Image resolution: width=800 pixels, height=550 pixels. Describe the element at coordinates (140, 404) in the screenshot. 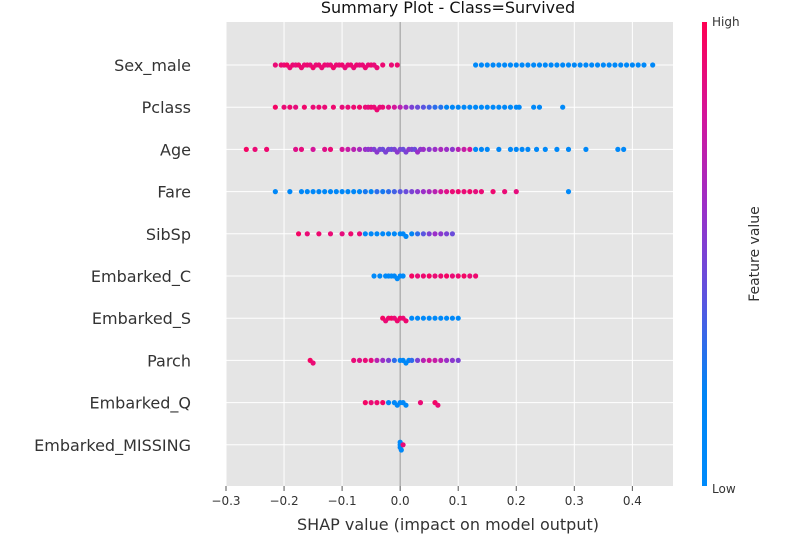

I see `feature-label: Embarked_Q` at that location.